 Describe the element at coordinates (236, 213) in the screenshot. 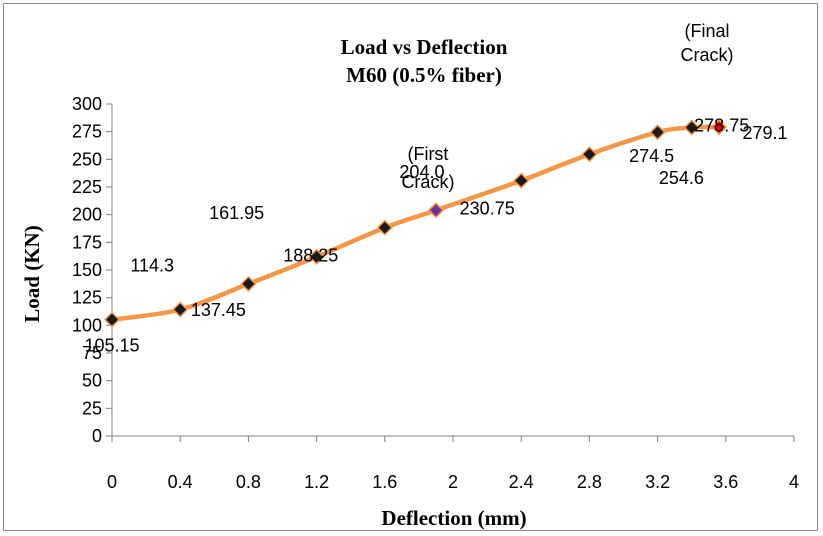

I see `data-label: 161.95` at that location.